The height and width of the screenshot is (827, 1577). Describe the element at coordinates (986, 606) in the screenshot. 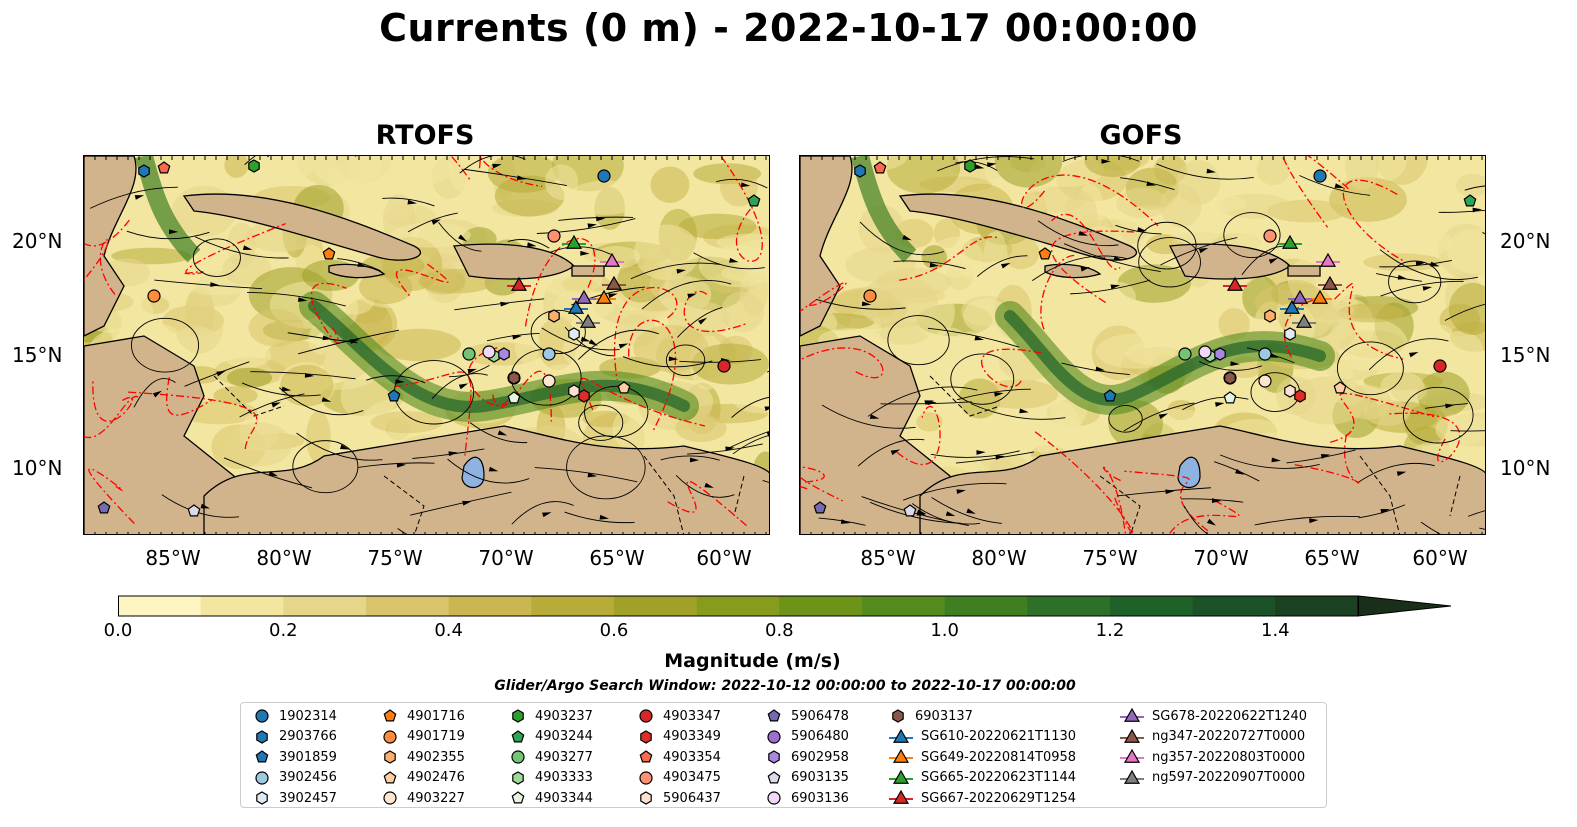

I see `colorbar-bin` at that location.